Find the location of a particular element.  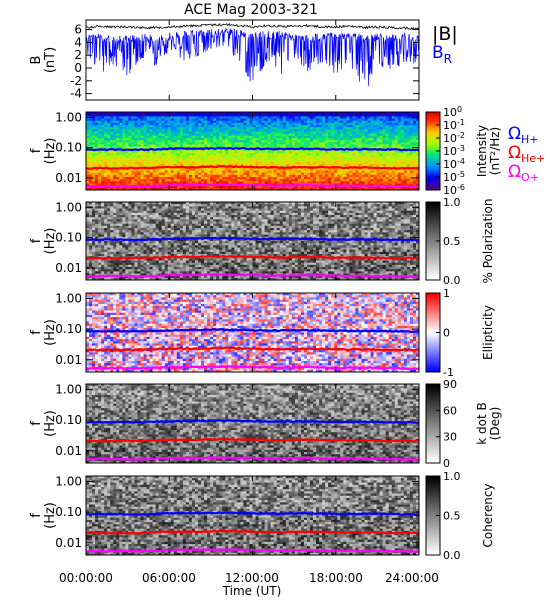

b-total-line is located at coordinates (252, 26).